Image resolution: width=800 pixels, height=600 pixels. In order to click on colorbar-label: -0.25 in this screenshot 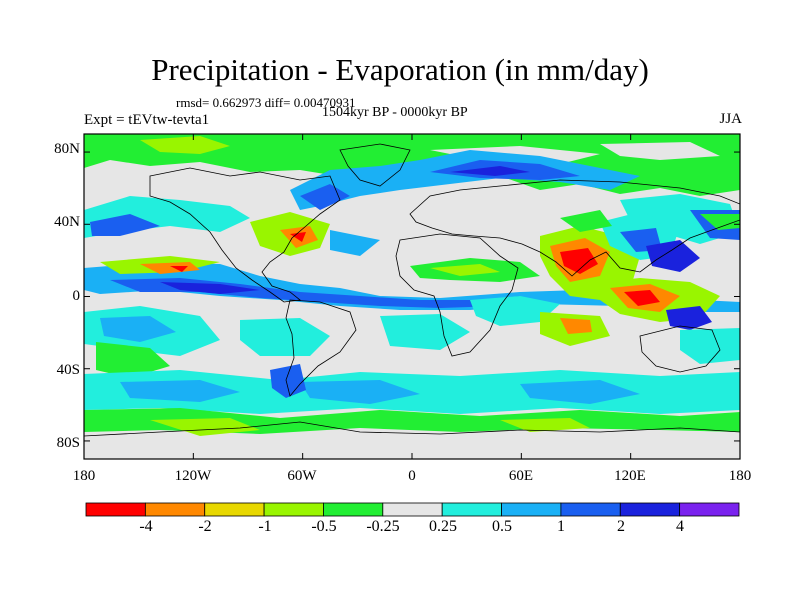, I will do `click(383, 526)`.